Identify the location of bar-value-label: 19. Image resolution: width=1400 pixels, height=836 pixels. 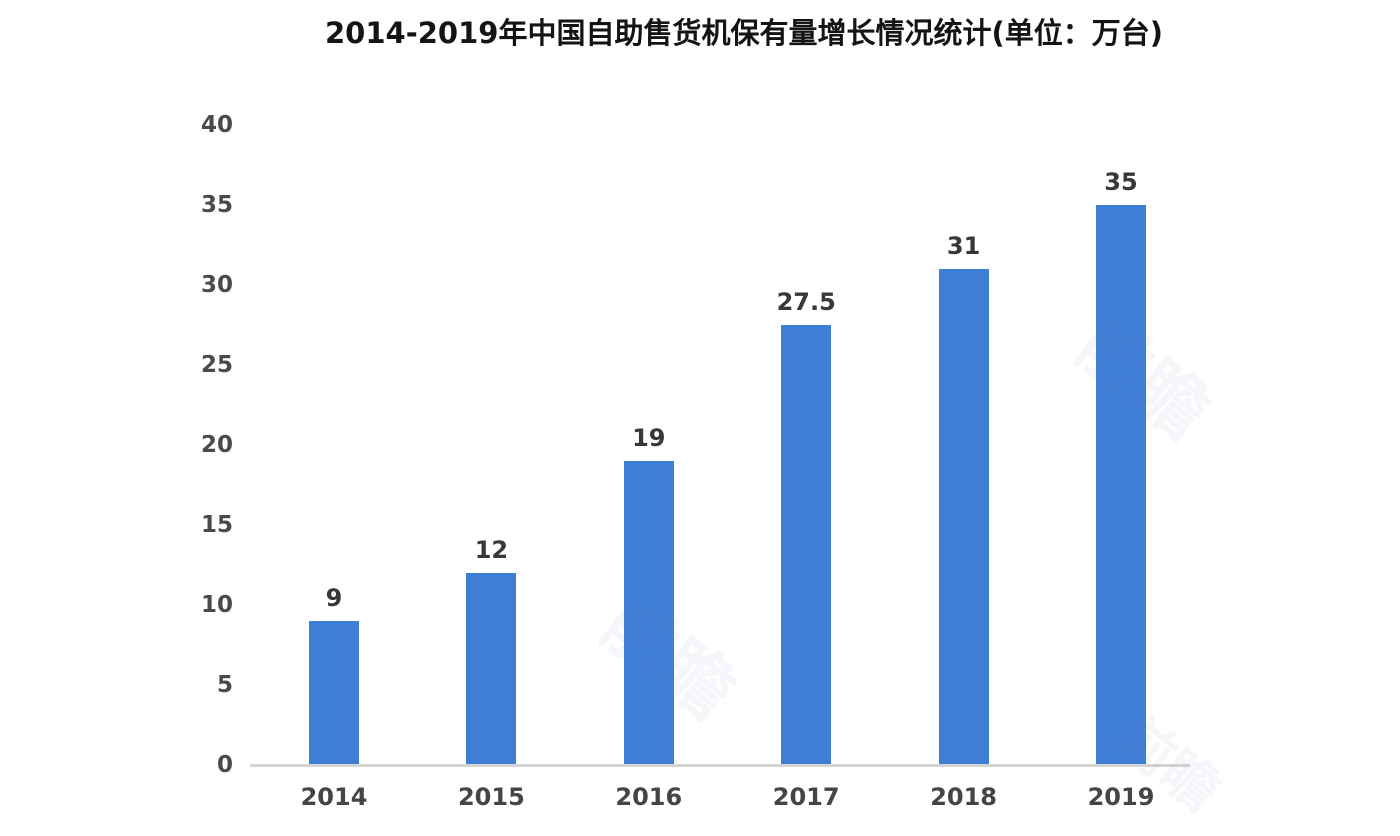
(649, 438).